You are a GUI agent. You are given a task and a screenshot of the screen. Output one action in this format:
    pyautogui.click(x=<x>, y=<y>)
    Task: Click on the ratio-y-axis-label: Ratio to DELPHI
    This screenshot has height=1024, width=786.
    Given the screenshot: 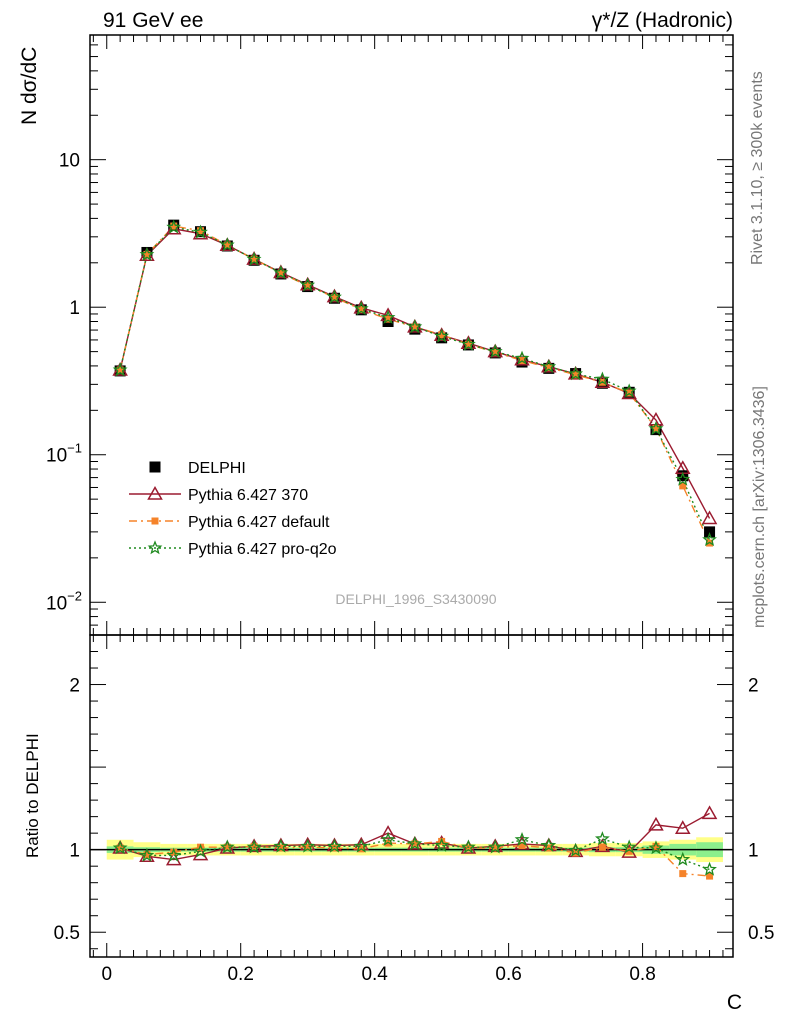 What is the action you would take?
    pyautogui.click(x=32, y=795)
    